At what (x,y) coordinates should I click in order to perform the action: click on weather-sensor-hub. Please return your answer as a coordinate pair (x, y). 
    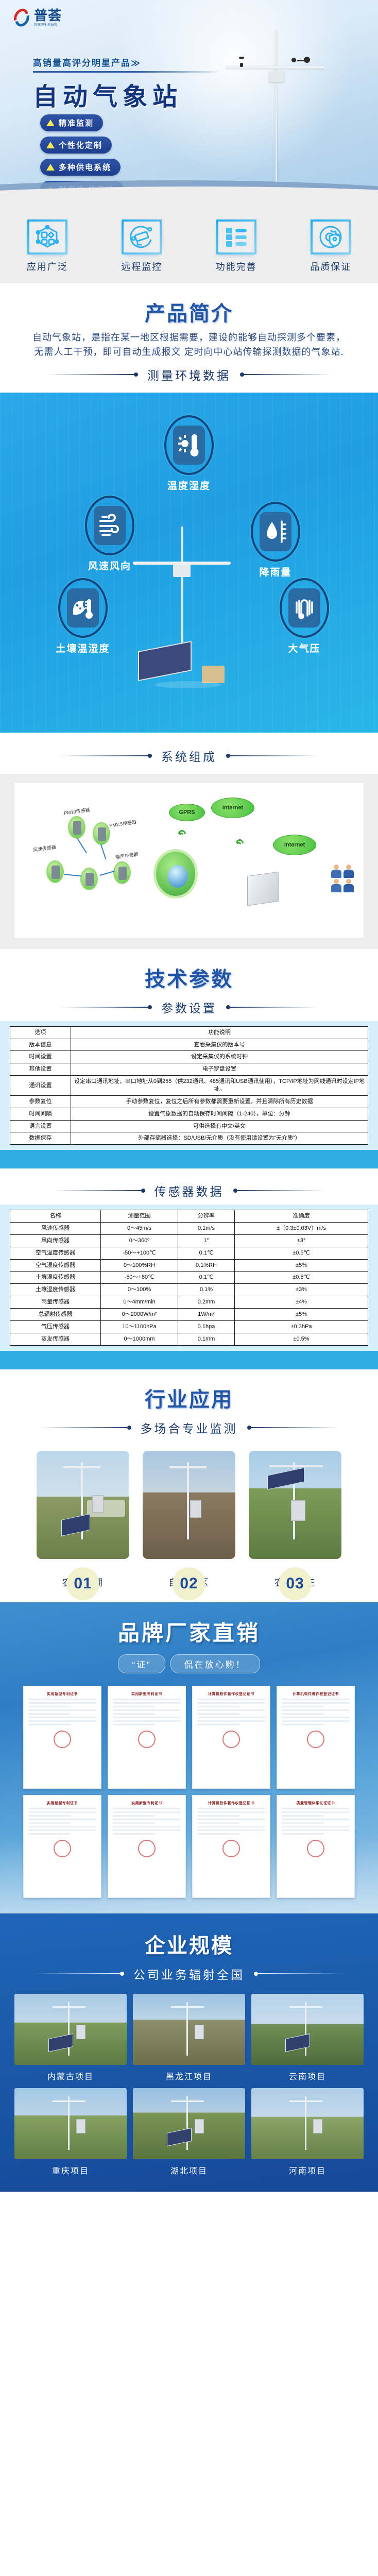
    Looking at the image, I should click on (276, 76).